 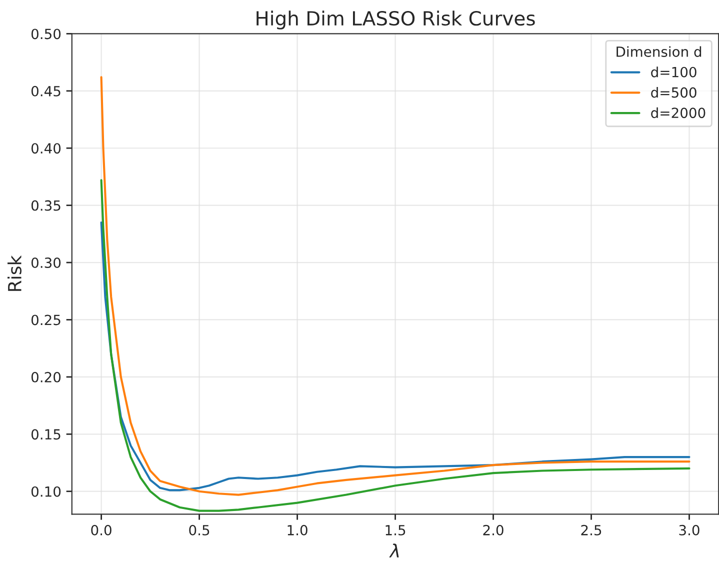 What do you see at coordinates (659, 51) in the screenshot?
I see `legend-title: Dimension d` at bounding box center [659, 51].